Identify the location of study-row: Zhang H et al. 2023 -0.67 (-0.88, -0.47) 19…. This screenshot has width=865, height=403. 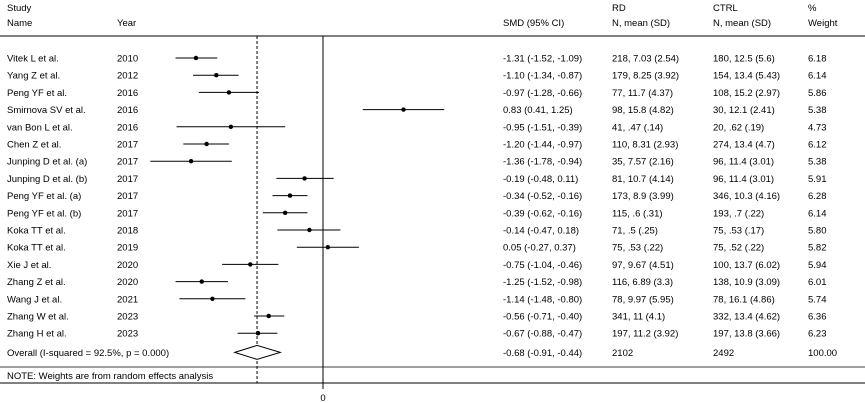
(417, 334).